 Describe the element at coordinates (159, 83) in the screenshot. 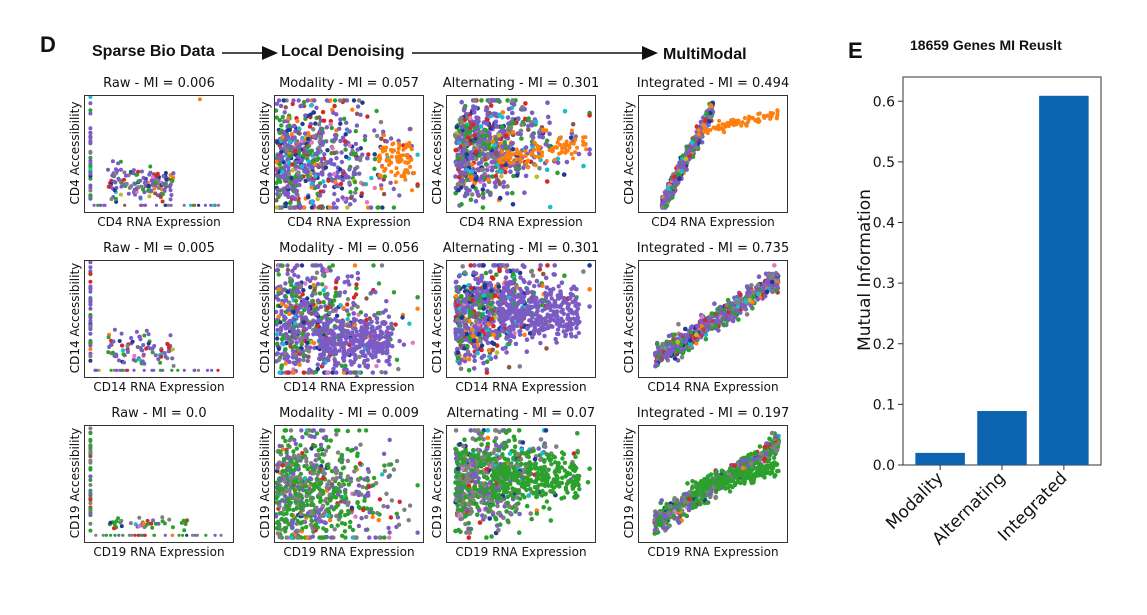

I see `scatter-title: Raw - MI = 0.006` at that location.